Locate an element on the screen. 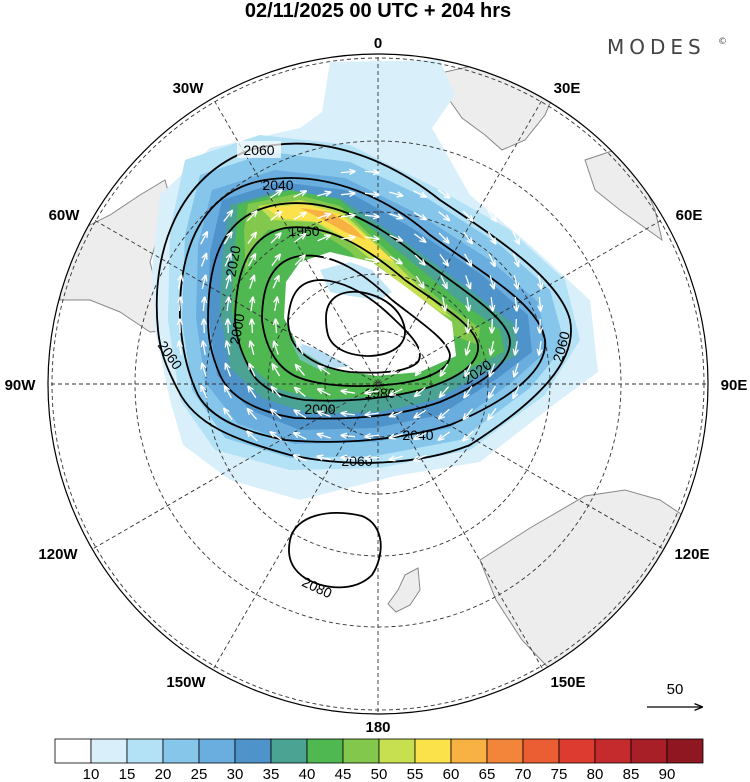 The height and width of the screenshot is (782, 750). contour-label: 1960 is located at coordinates (303, 231).